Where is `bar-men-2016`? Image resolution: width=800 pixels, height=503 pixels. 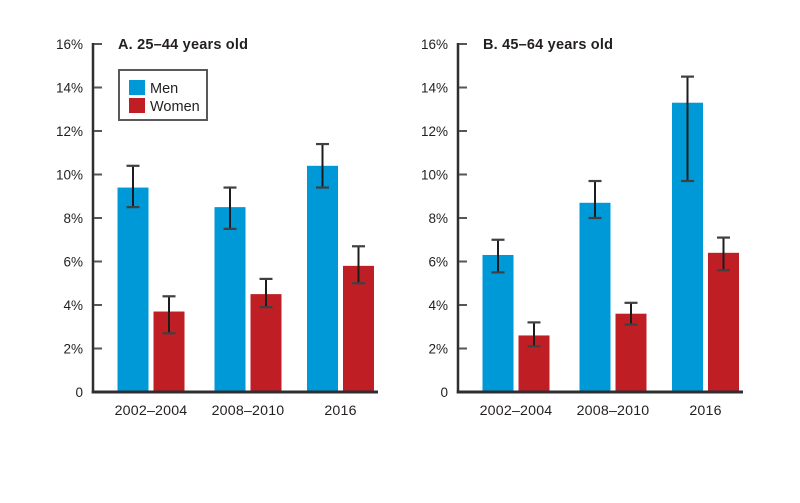
bar-men-2016 is located at coordinates (322, 278).